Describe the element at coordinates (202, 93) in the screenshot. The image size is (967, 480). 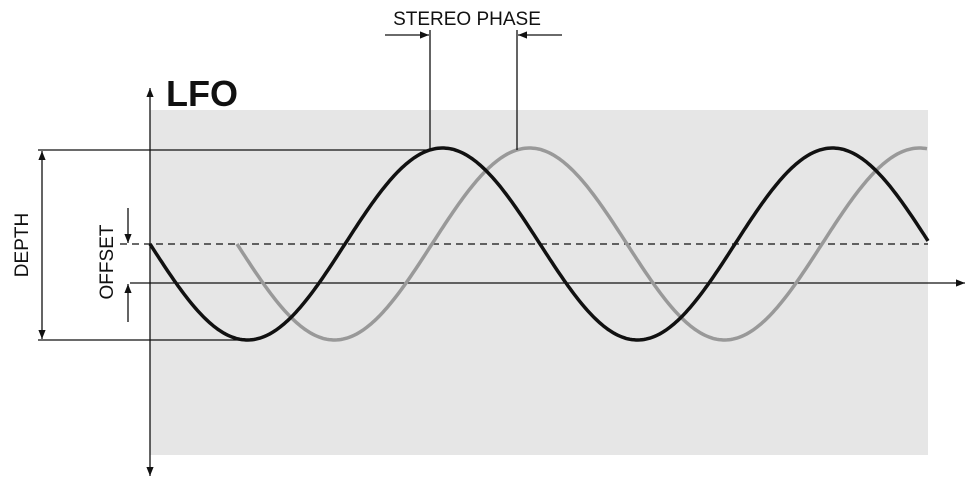
I see `title: LFO` at that location.